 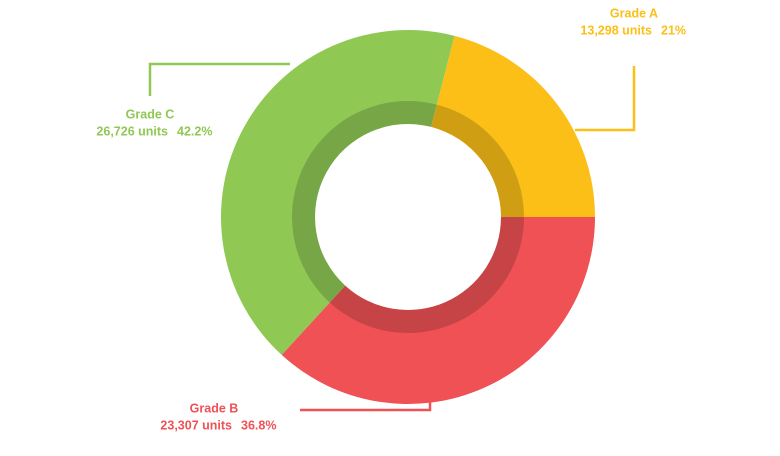 I want to click on donut-slice, so click(x=513, y=126).